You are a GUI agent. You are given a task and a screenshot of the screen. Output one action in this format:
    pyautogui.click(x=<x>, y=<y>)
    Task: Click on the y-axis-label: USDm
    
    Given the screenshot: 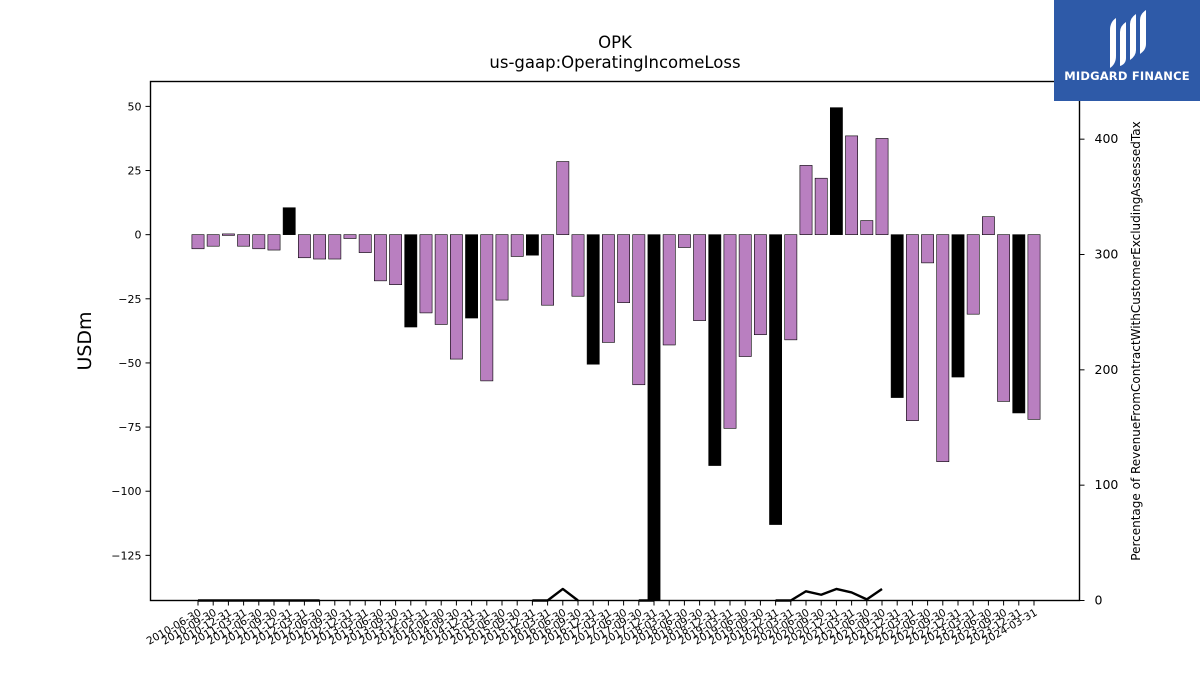 What is the action you would take?
    pyautogui.click(x=85, y=340)
    